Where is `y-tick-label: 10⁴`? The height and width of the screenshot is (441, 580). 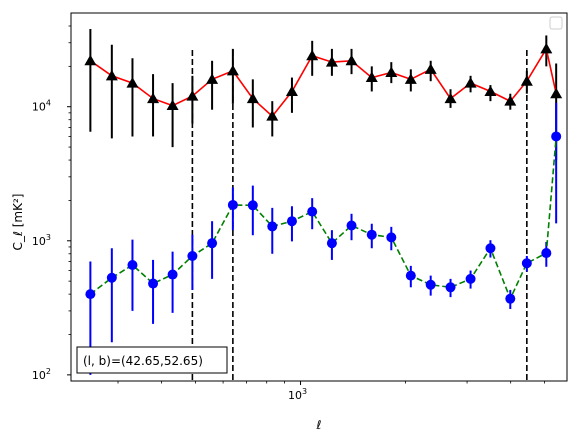 y-tick-label: 10⁴ is located at coordinates (41, 106).